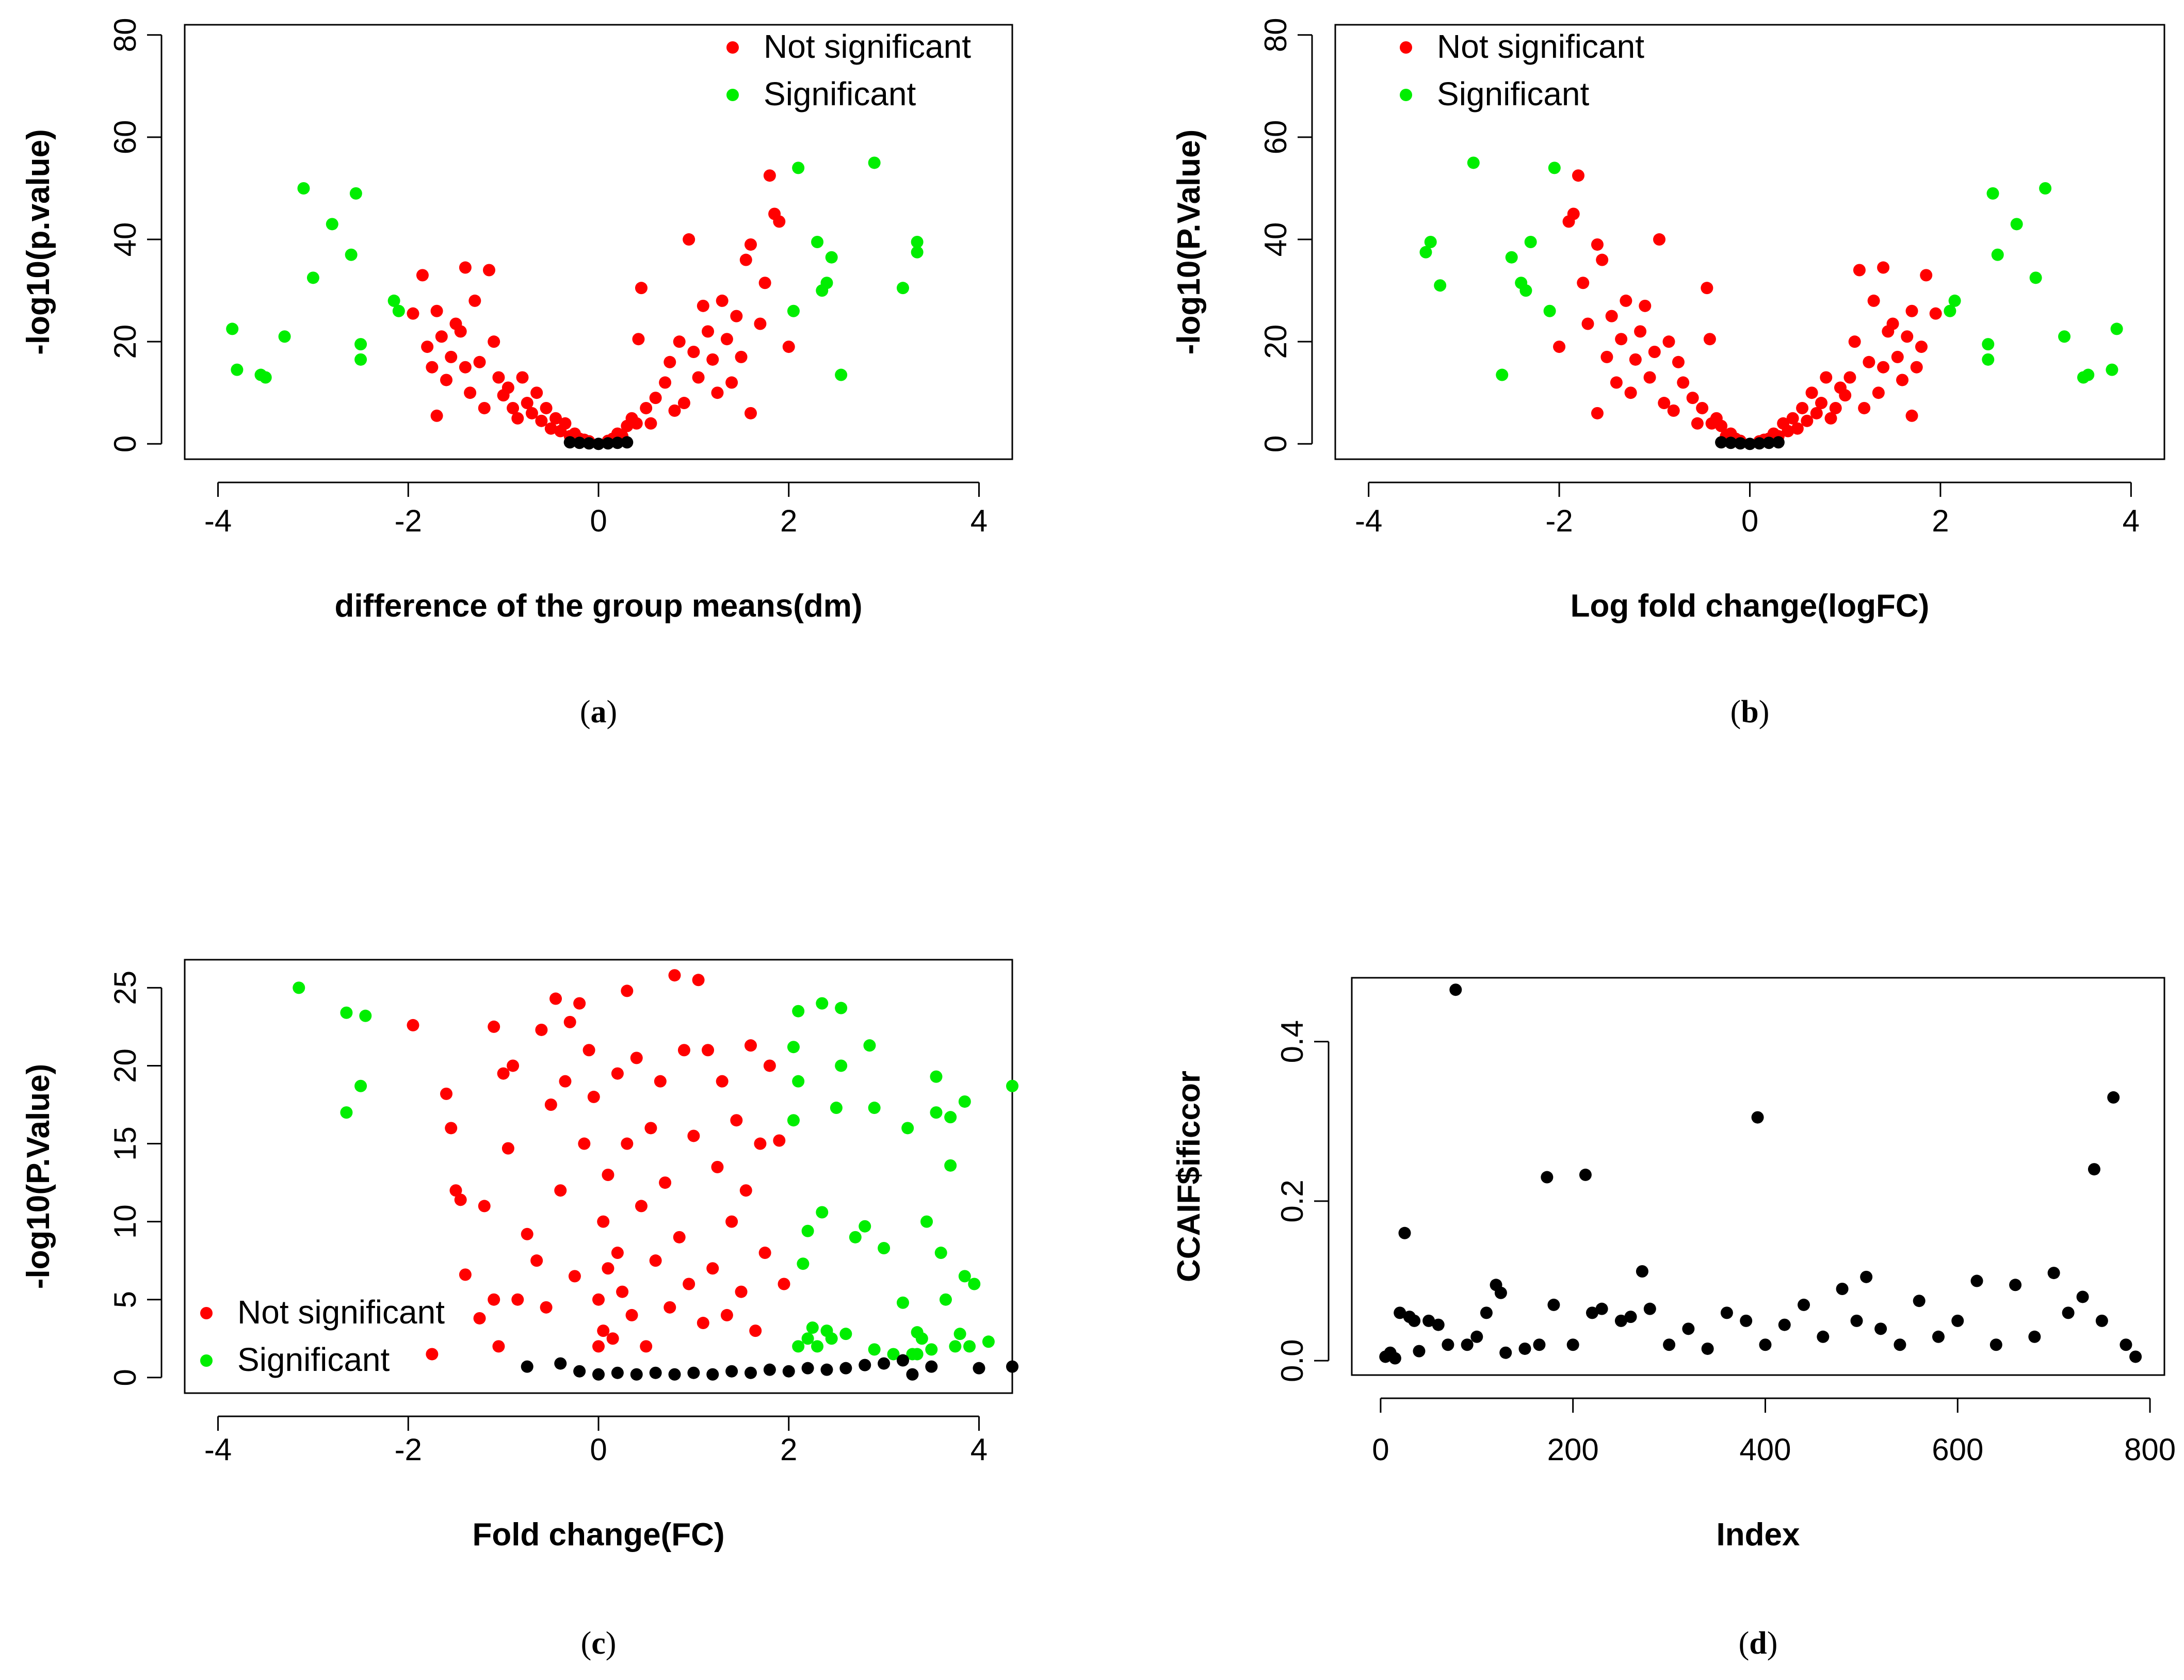 The height and width of the screenshot is (1680, 2184). What do you see at coordinates (2150, 1450) in the screenshot?
I see `x-tick-label: 800` at bounding box center [2150, 1450].